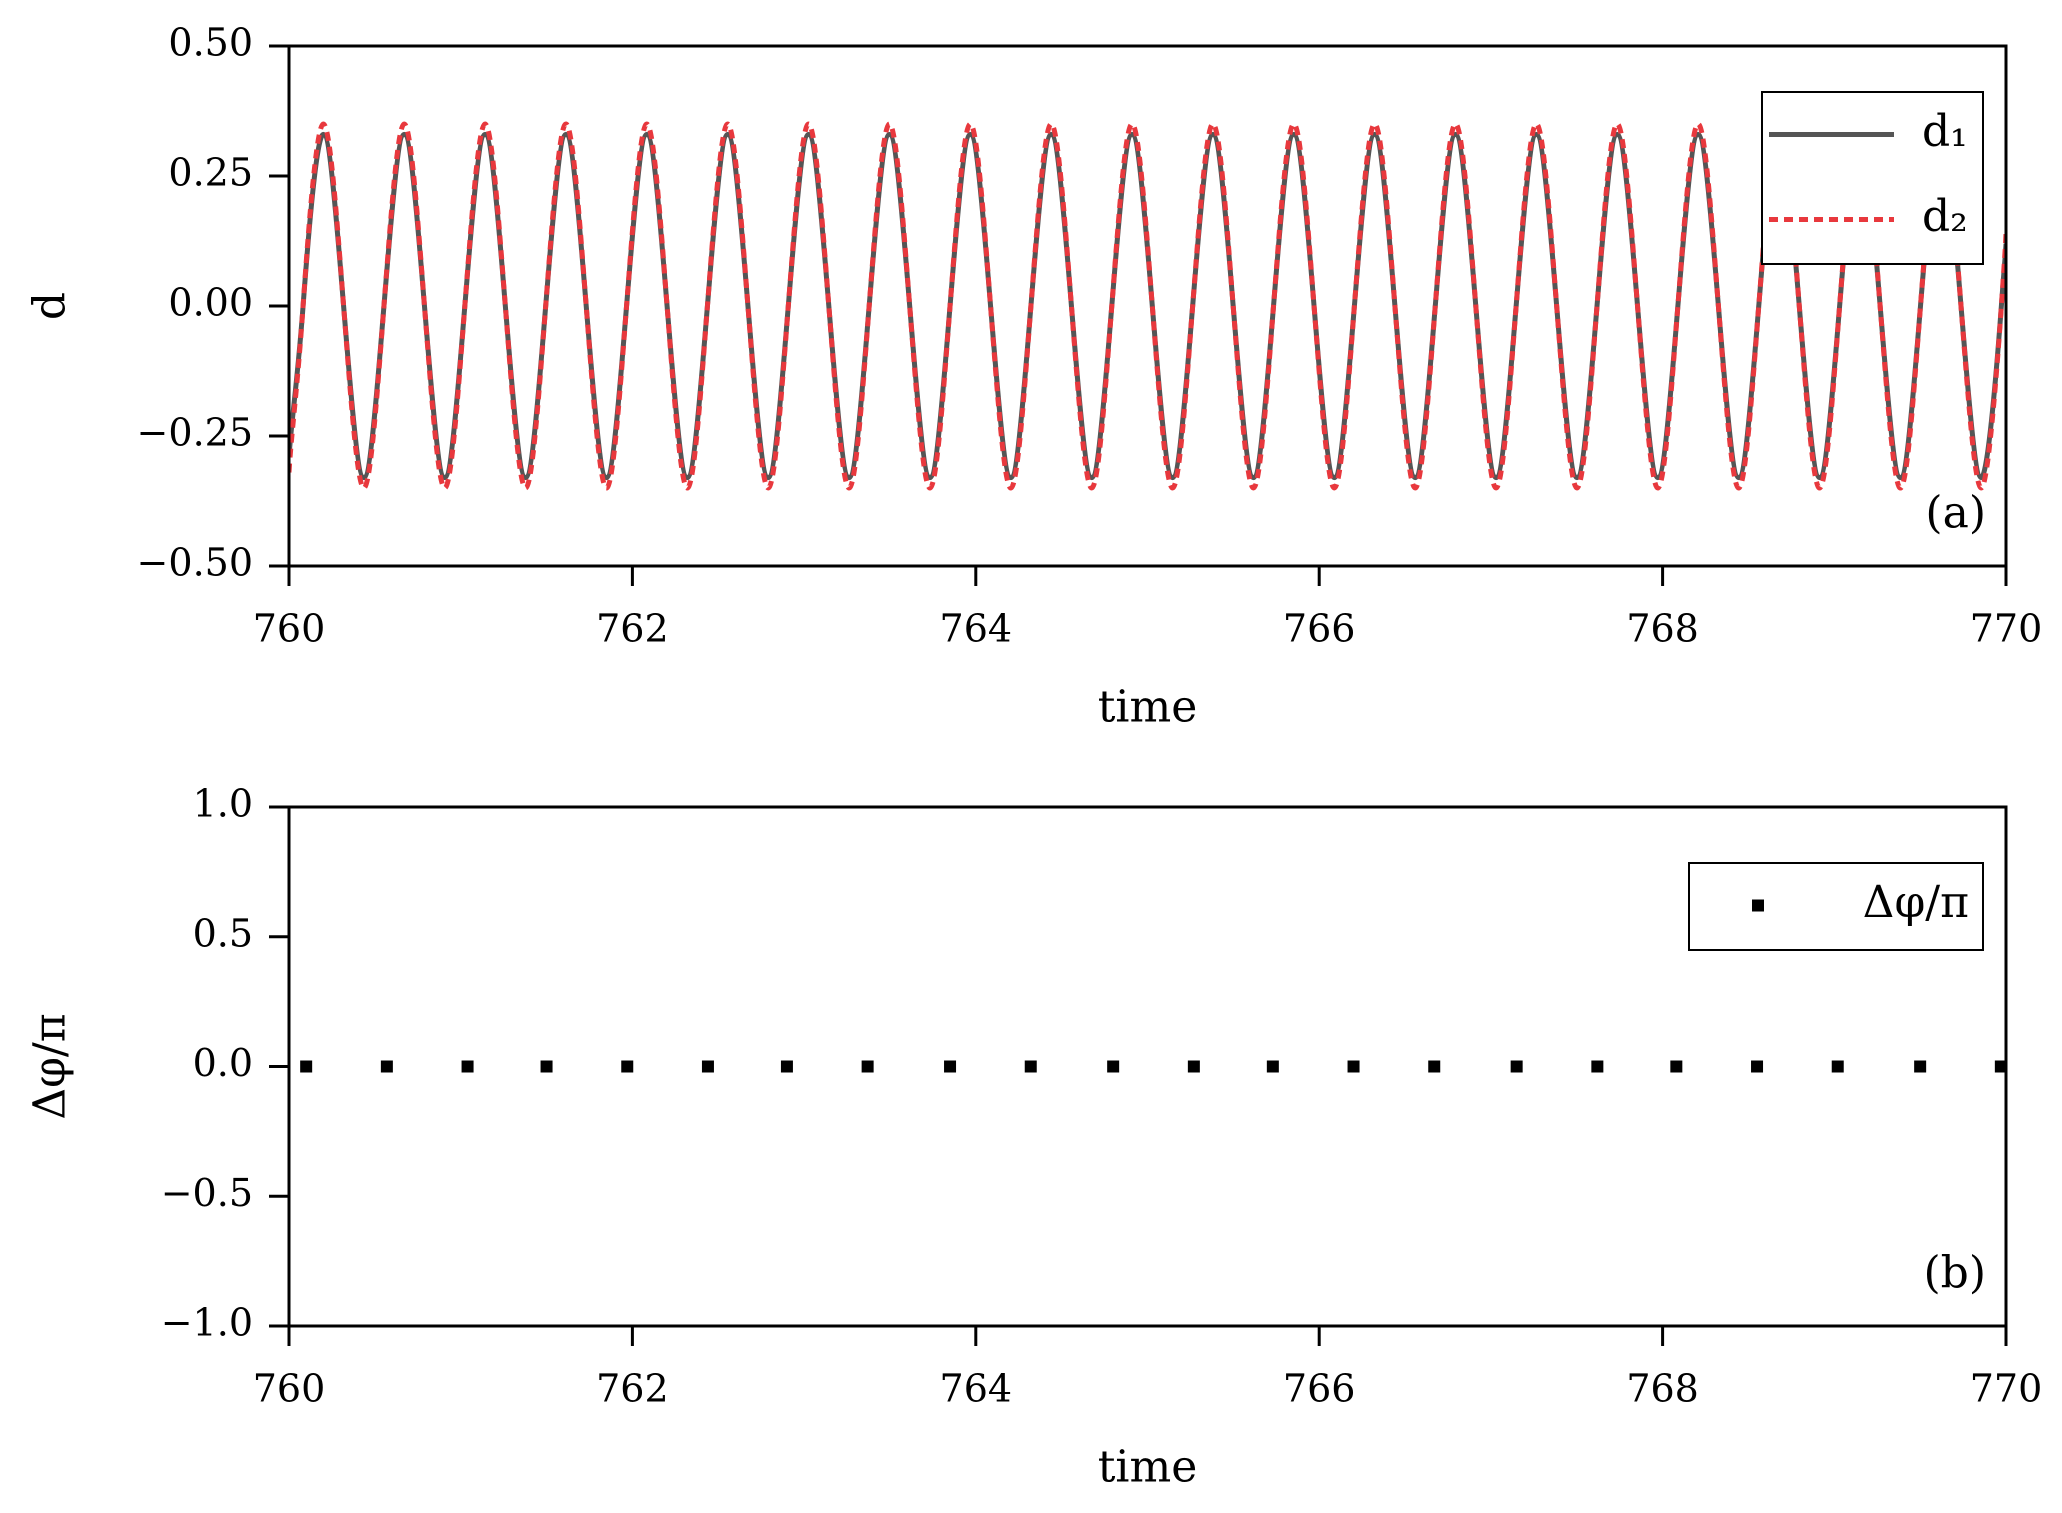  Describe the element at coordinates (1955, 1273) in the screenshot. I see `annotation: (b)` at that location.